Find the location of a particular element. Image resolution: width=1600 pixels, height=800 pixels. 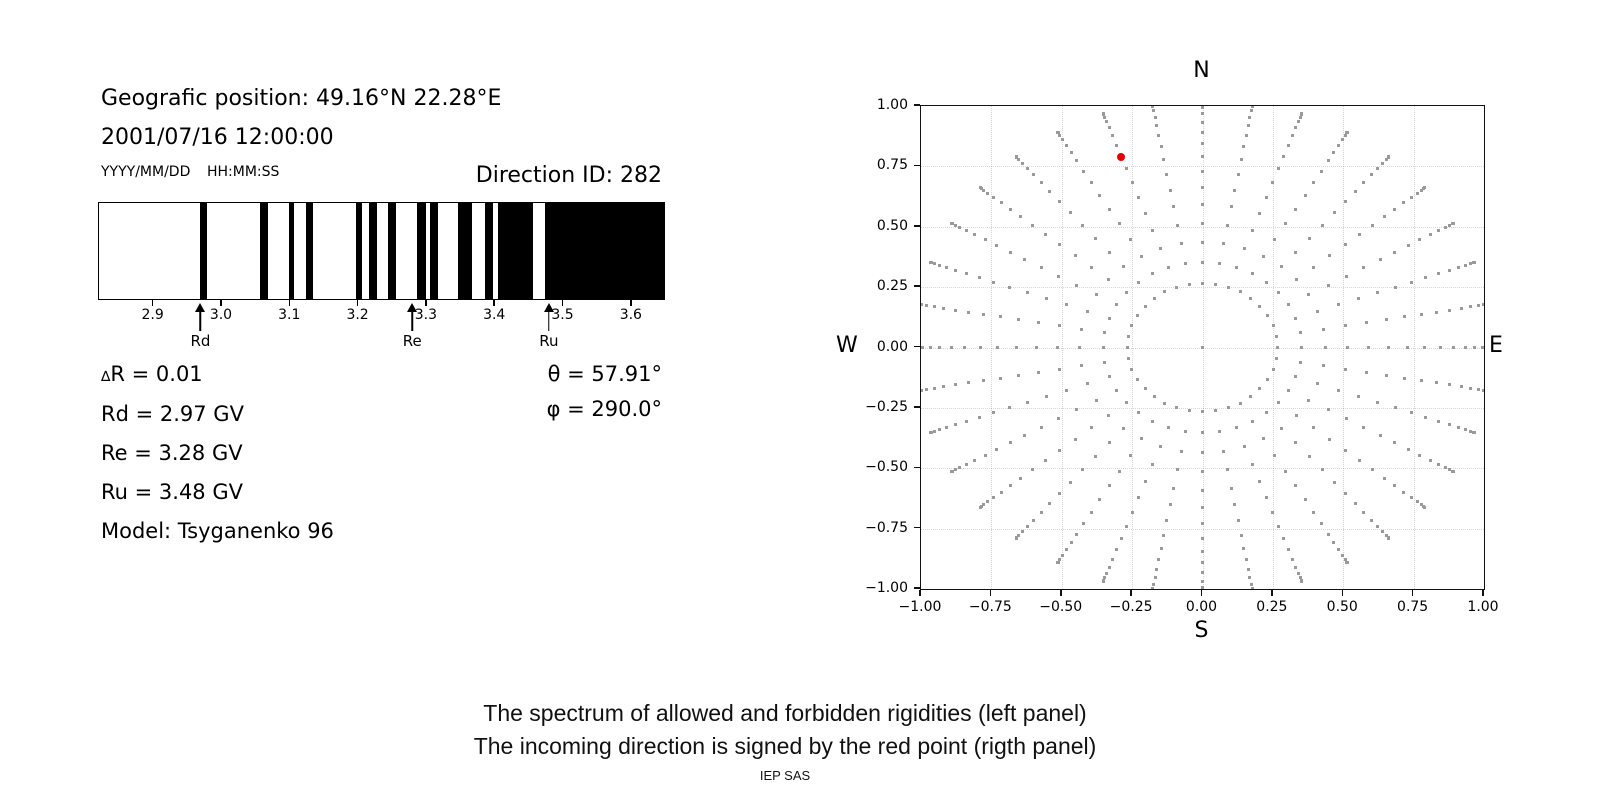

y-axis-tick-label: −0.75 is located at coordinates (886, 527).